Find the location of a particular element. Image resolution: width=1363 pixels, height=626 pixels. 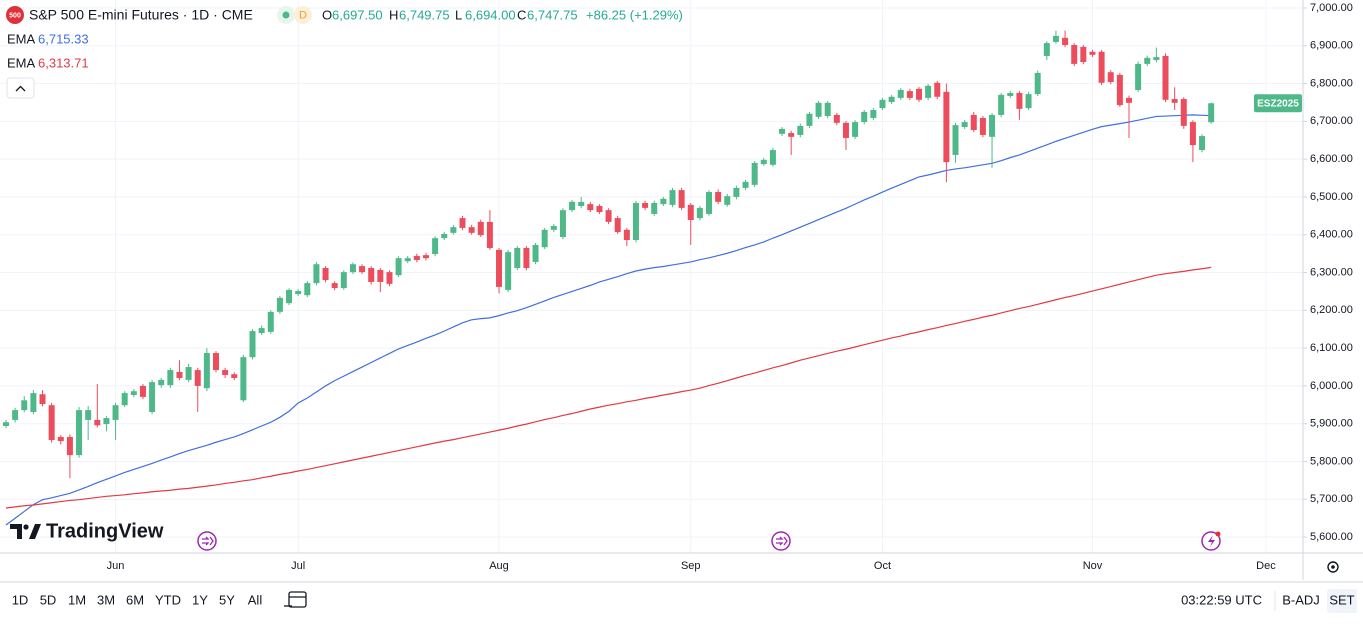

settings-icon is located at coordinates (1333, 567).